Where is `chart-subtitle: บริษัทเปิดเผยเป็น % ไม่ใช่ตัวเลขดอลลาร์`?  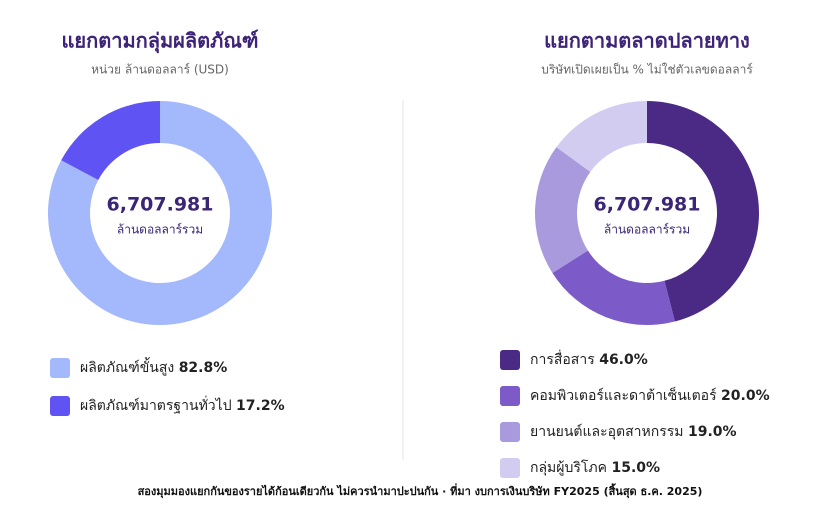
chart-subtitle: บริษัทเปิดเผยเป็น % ไม่ใช่ตัวเลขดอลลาร์ is located at coordinates (647, 69).